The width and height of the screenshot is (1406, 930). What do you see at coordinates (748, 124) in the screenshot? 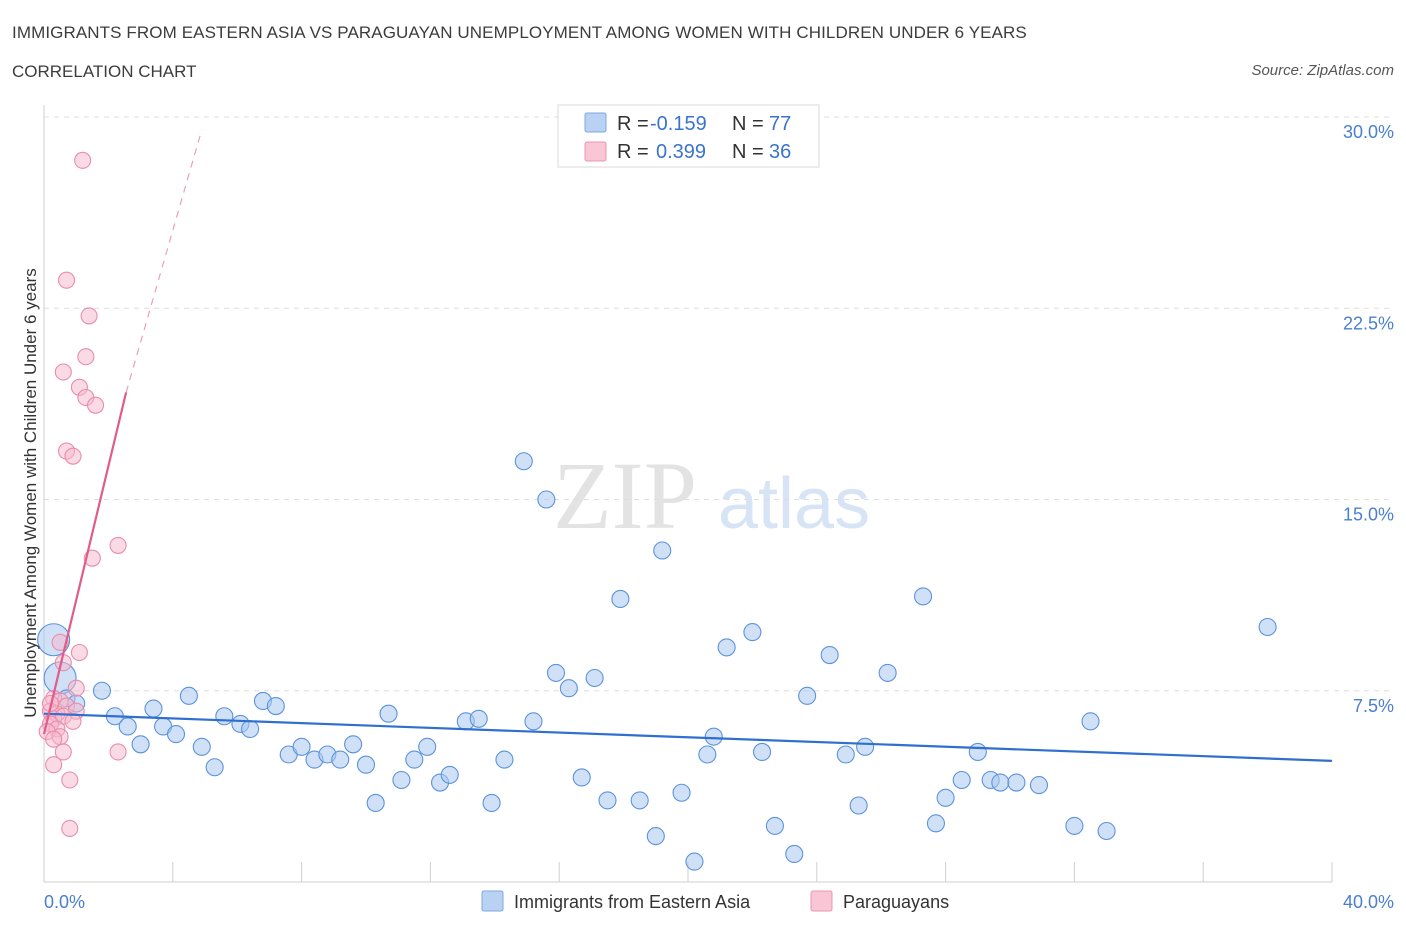
I see `stats-n-label-blue: N =` at bounding box center [748, 124].